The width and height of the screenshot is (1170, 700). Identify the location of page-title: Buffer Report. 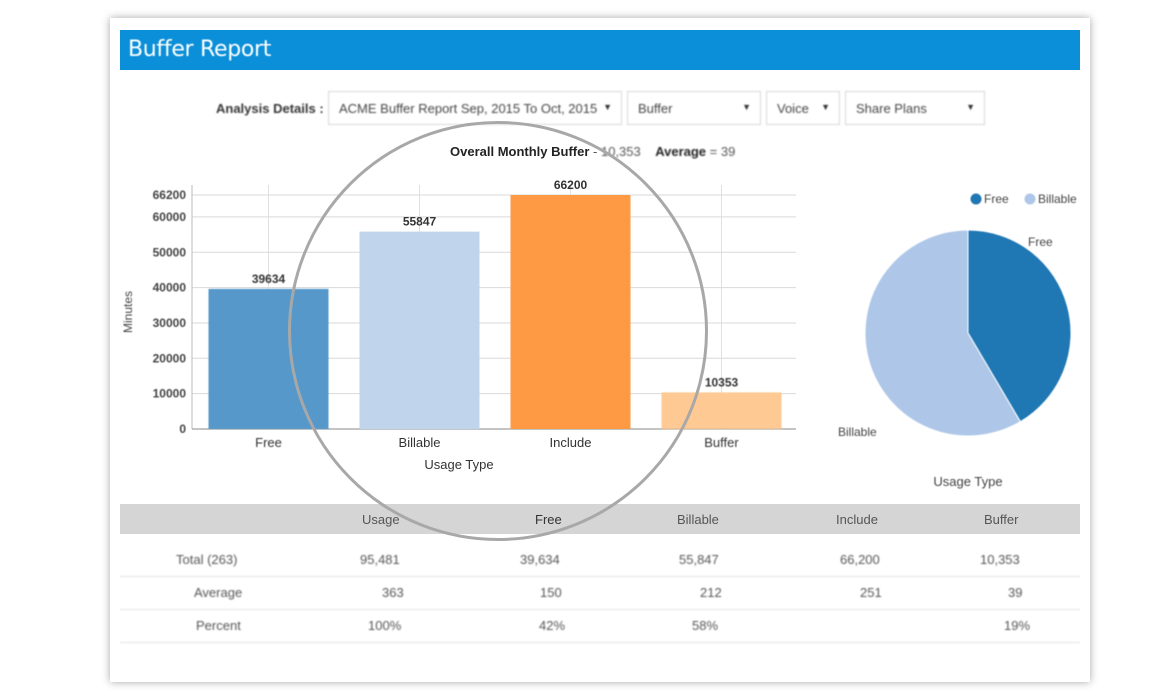
(200, 49).